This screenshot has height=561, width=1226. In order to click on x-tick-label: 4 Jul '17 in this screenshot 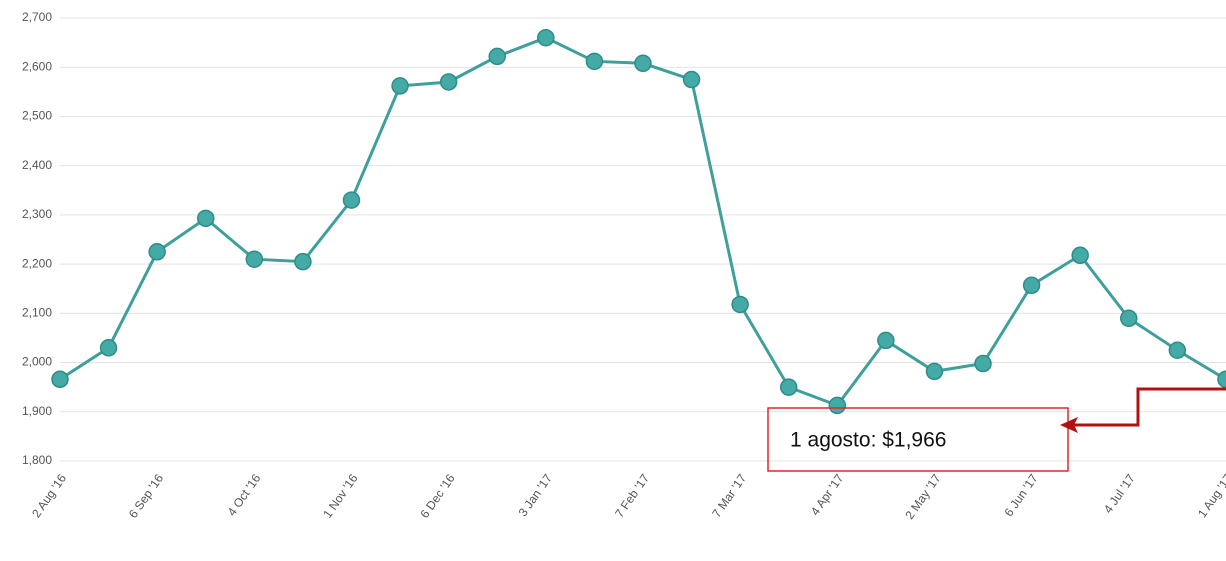, I will do `click(1119, 493)`.